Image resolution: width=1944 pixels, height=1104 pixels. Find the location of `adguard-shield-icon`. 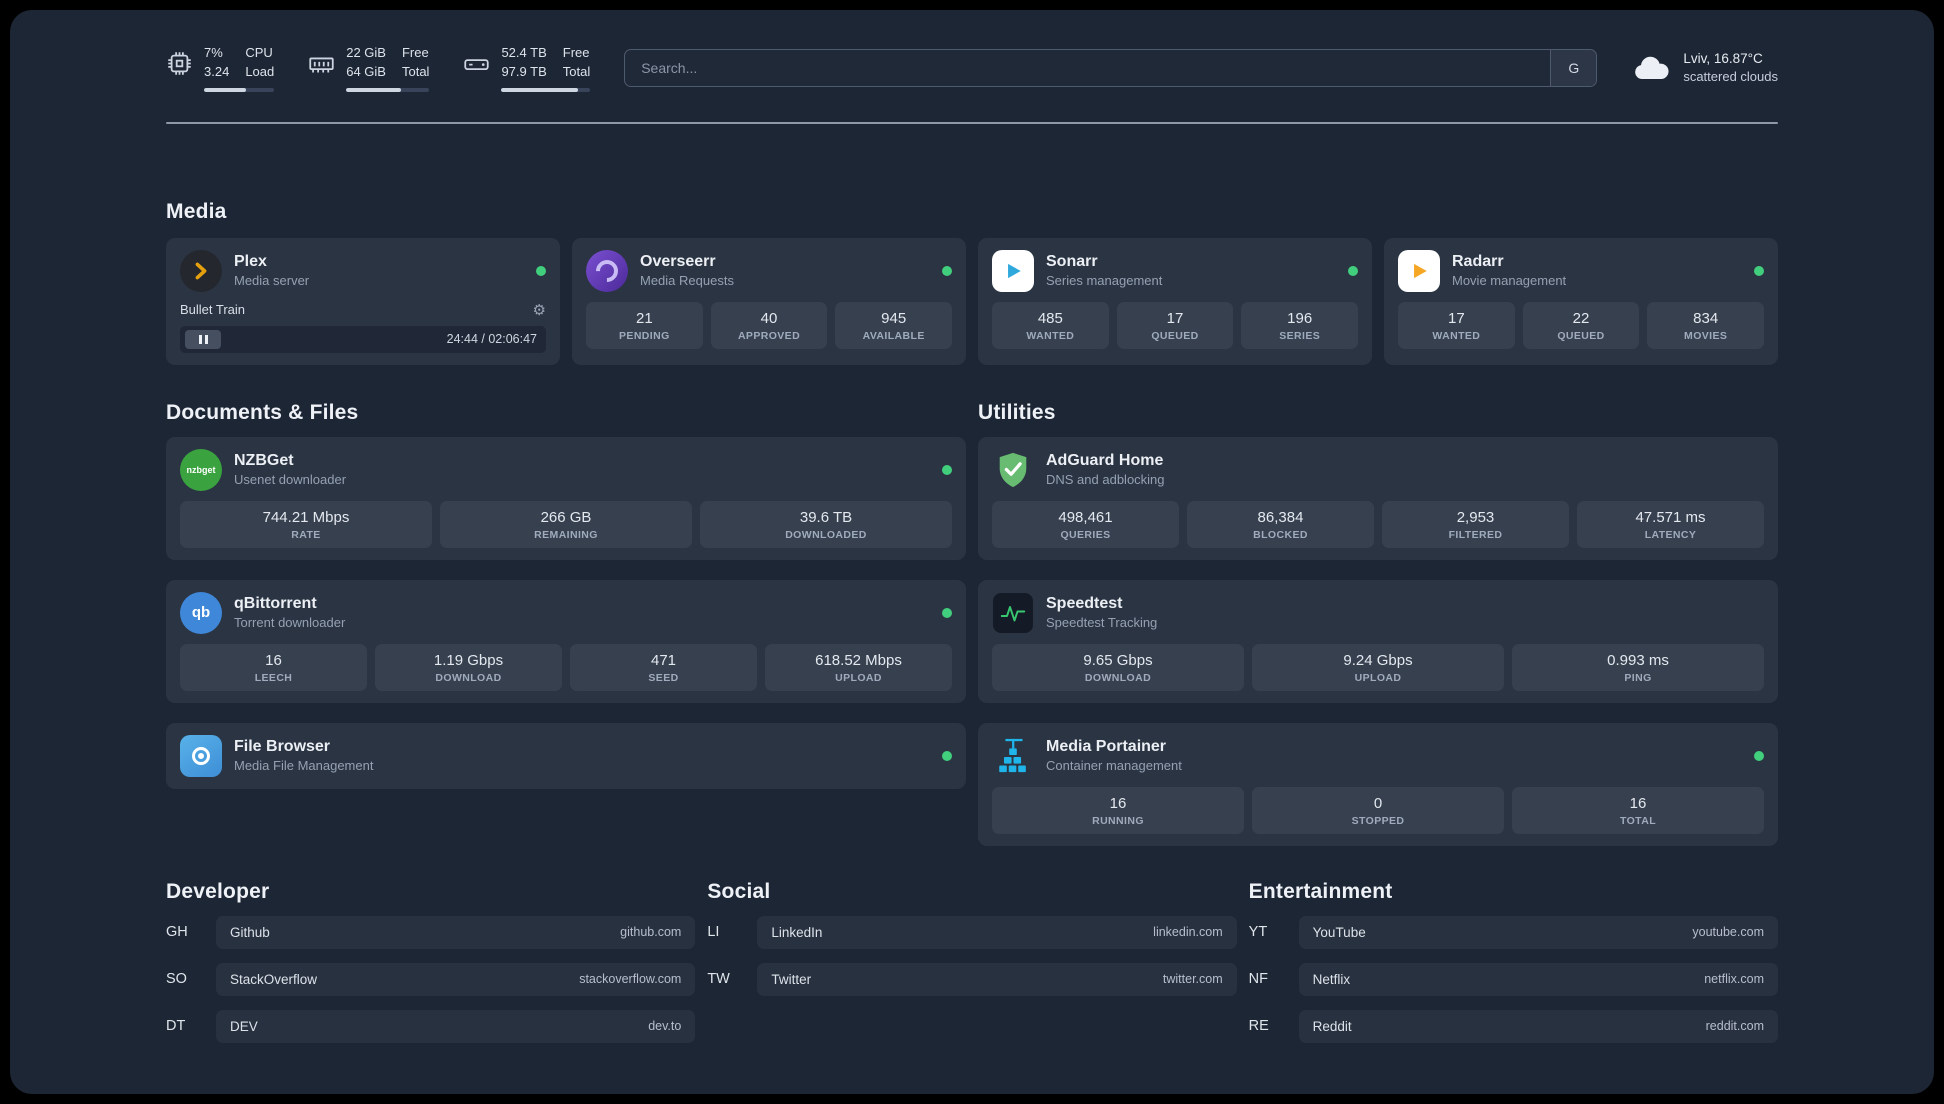

adguard-shield-icon is located at coordinates (1013, 469).